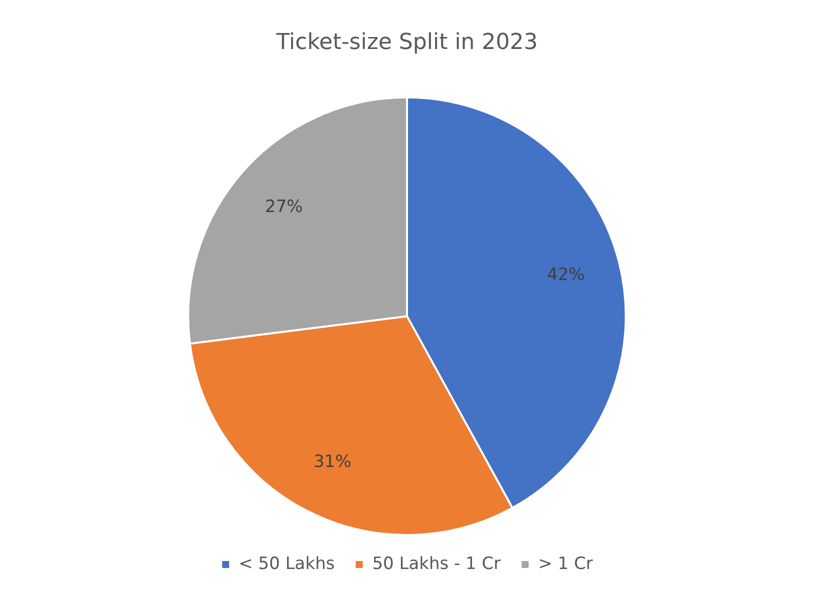 The width and height of the screenshot is (814, 593). What do you see at coordinates (284, 207) in the screenshot?
I see `data-label: 27%` at bounding box center [284, 207].